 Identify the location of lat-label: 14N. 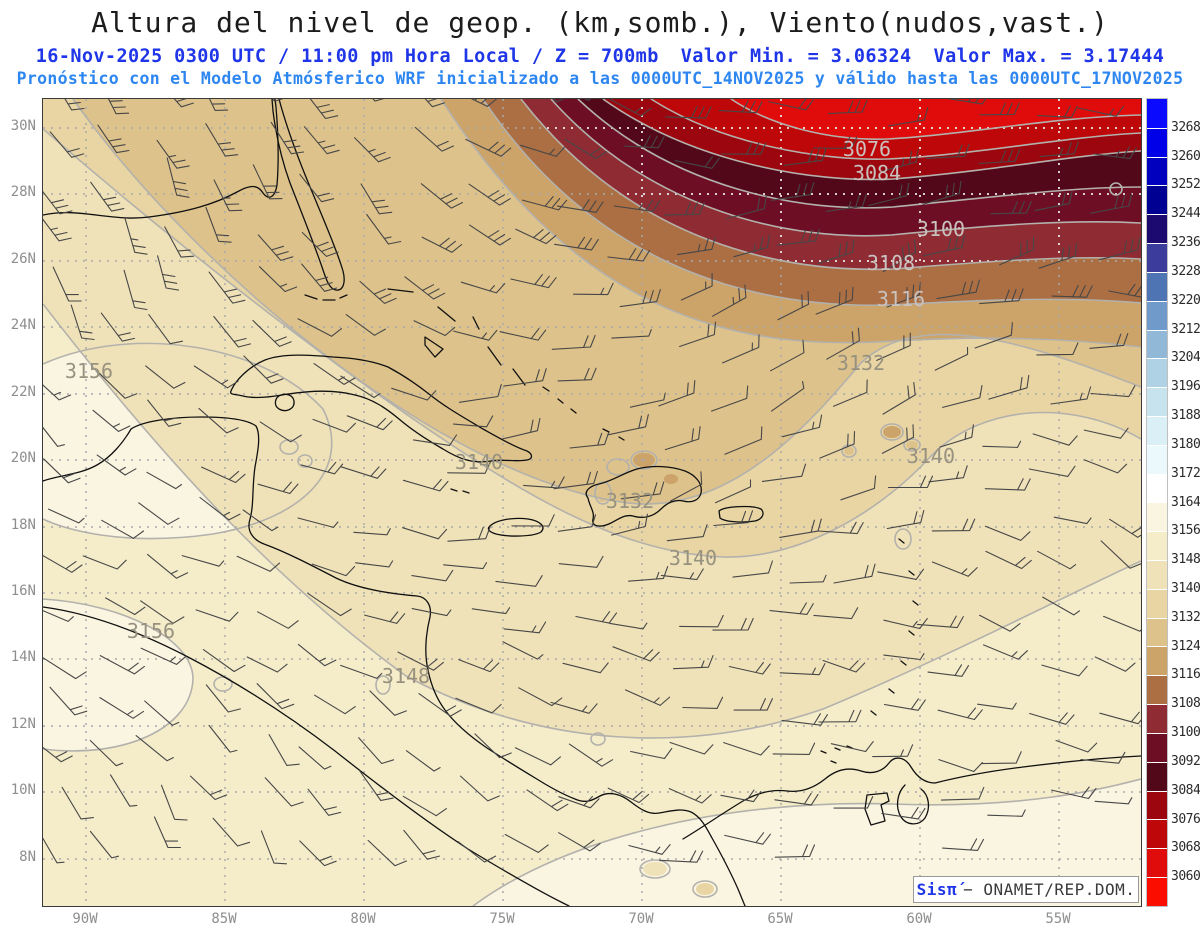
(23, 657).